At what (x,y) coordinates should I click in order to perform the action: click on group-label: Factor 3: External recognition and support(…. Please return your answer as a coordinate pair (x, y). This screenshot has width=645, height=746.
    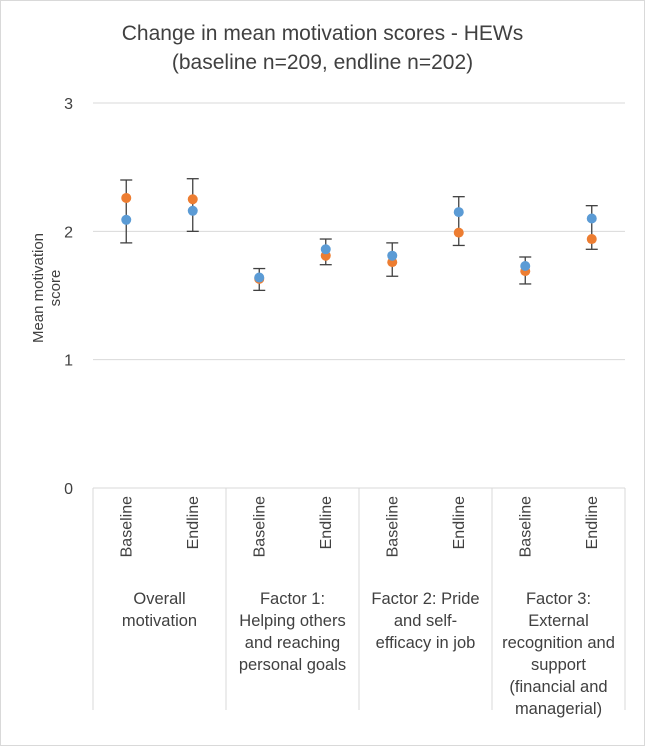
    Looking at the image, I should click on (558, 654).